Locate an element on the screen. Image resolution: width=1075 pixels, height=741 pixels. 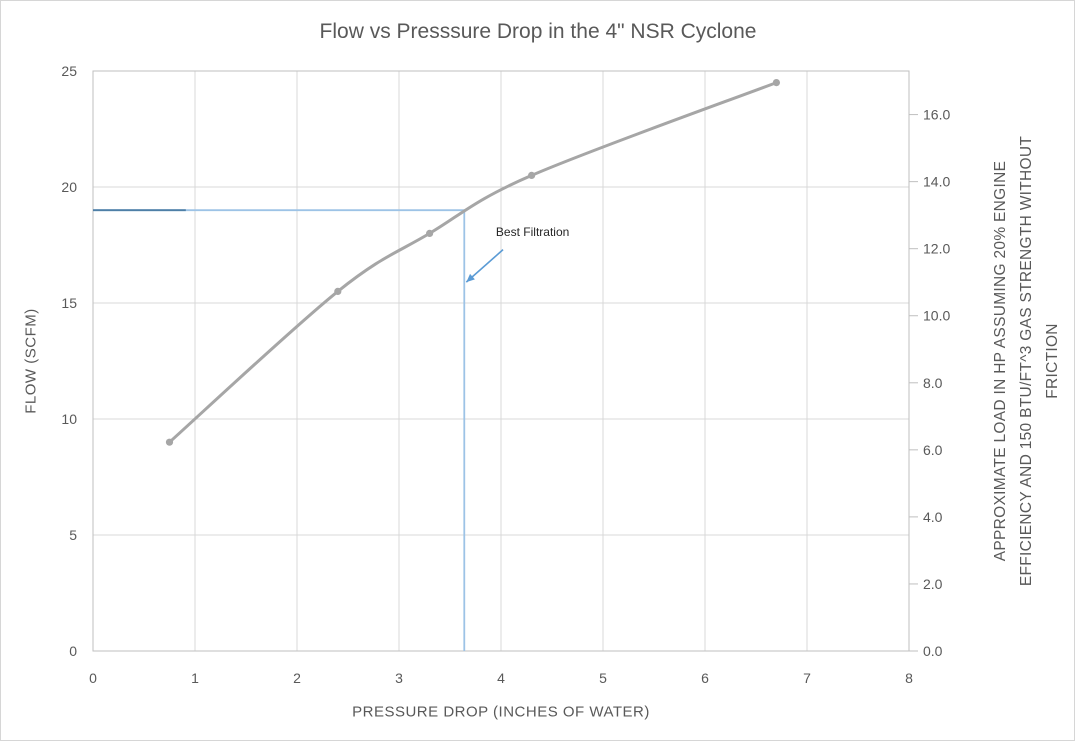
y-right-tick-label: 12.0 is located at coordinates (936, 249).